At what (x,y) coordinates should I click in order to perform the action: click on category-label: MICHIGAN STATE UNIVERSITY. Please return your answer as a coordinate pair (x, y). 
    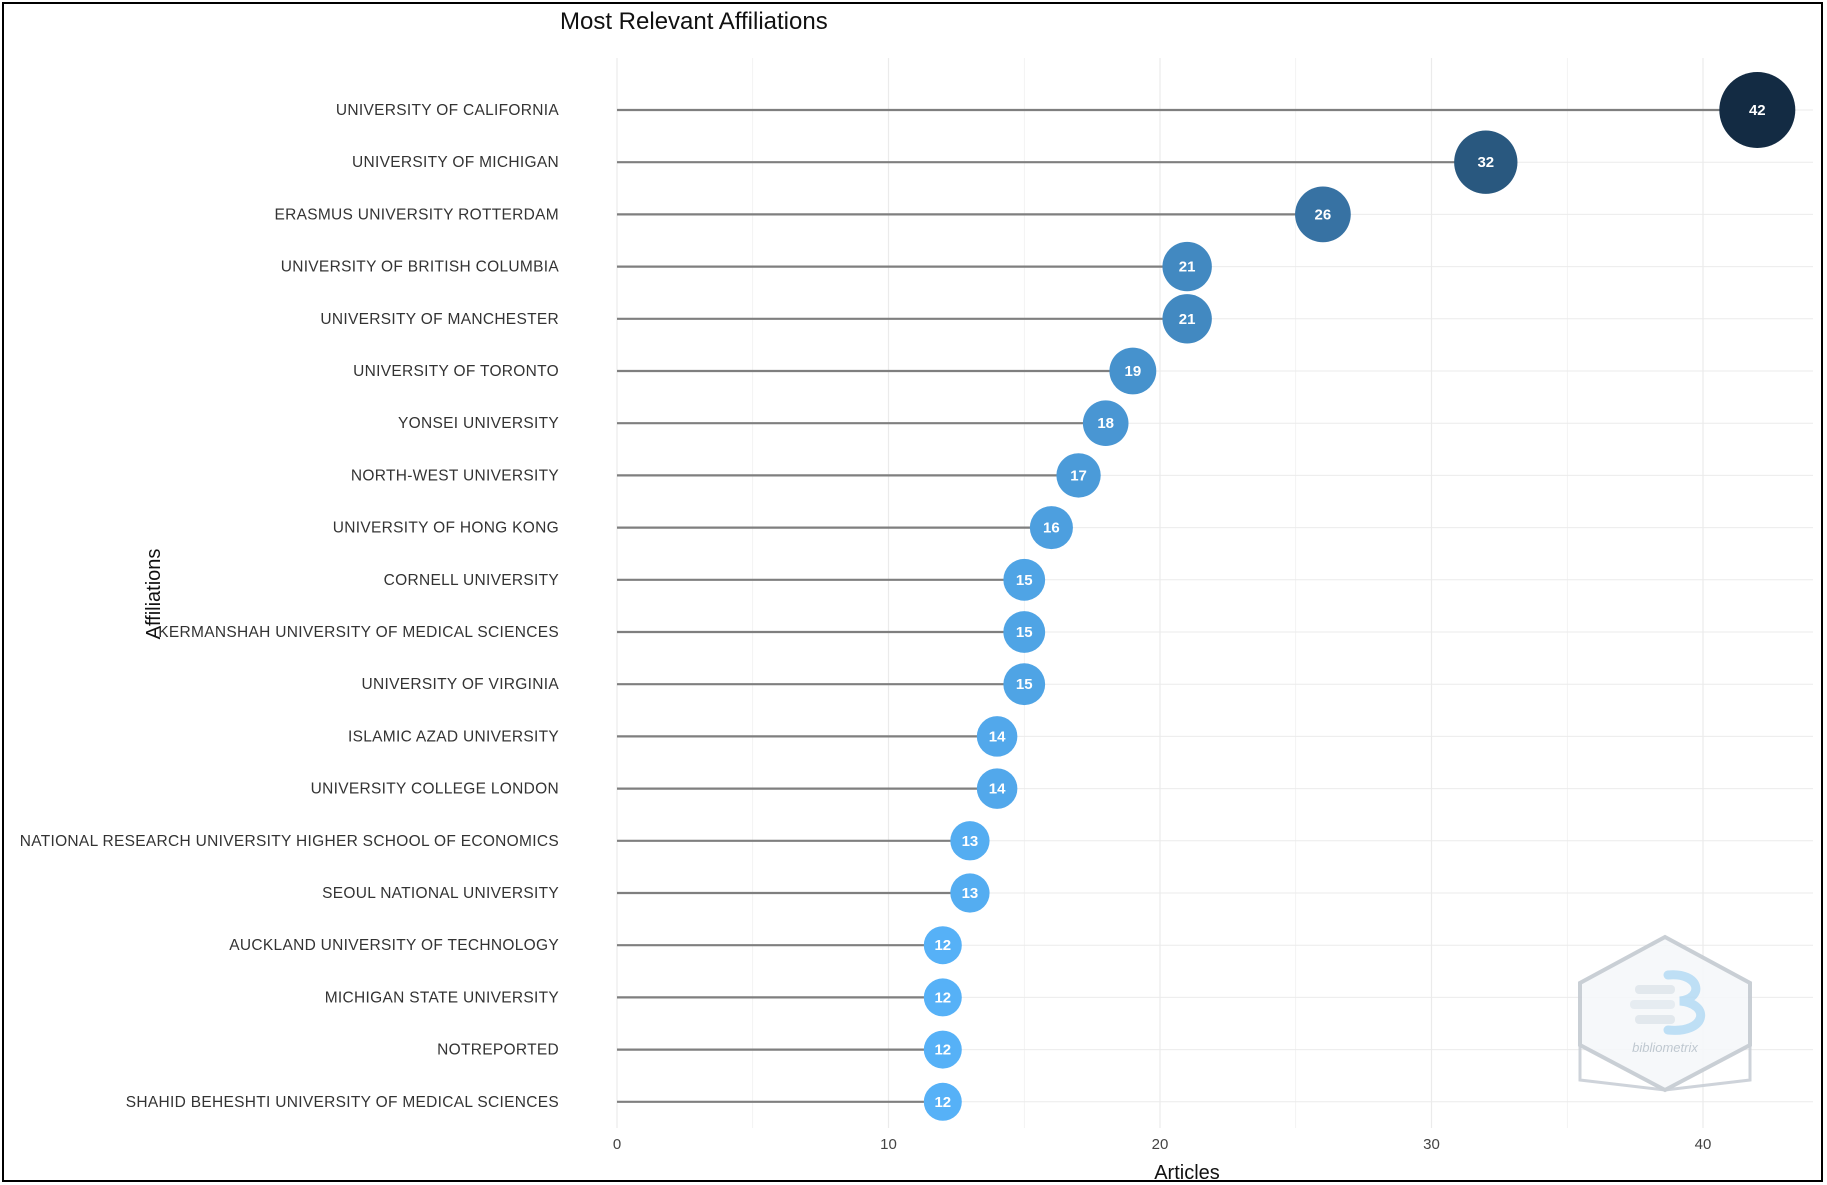
    Looking at the image, I should click on (442, 997).